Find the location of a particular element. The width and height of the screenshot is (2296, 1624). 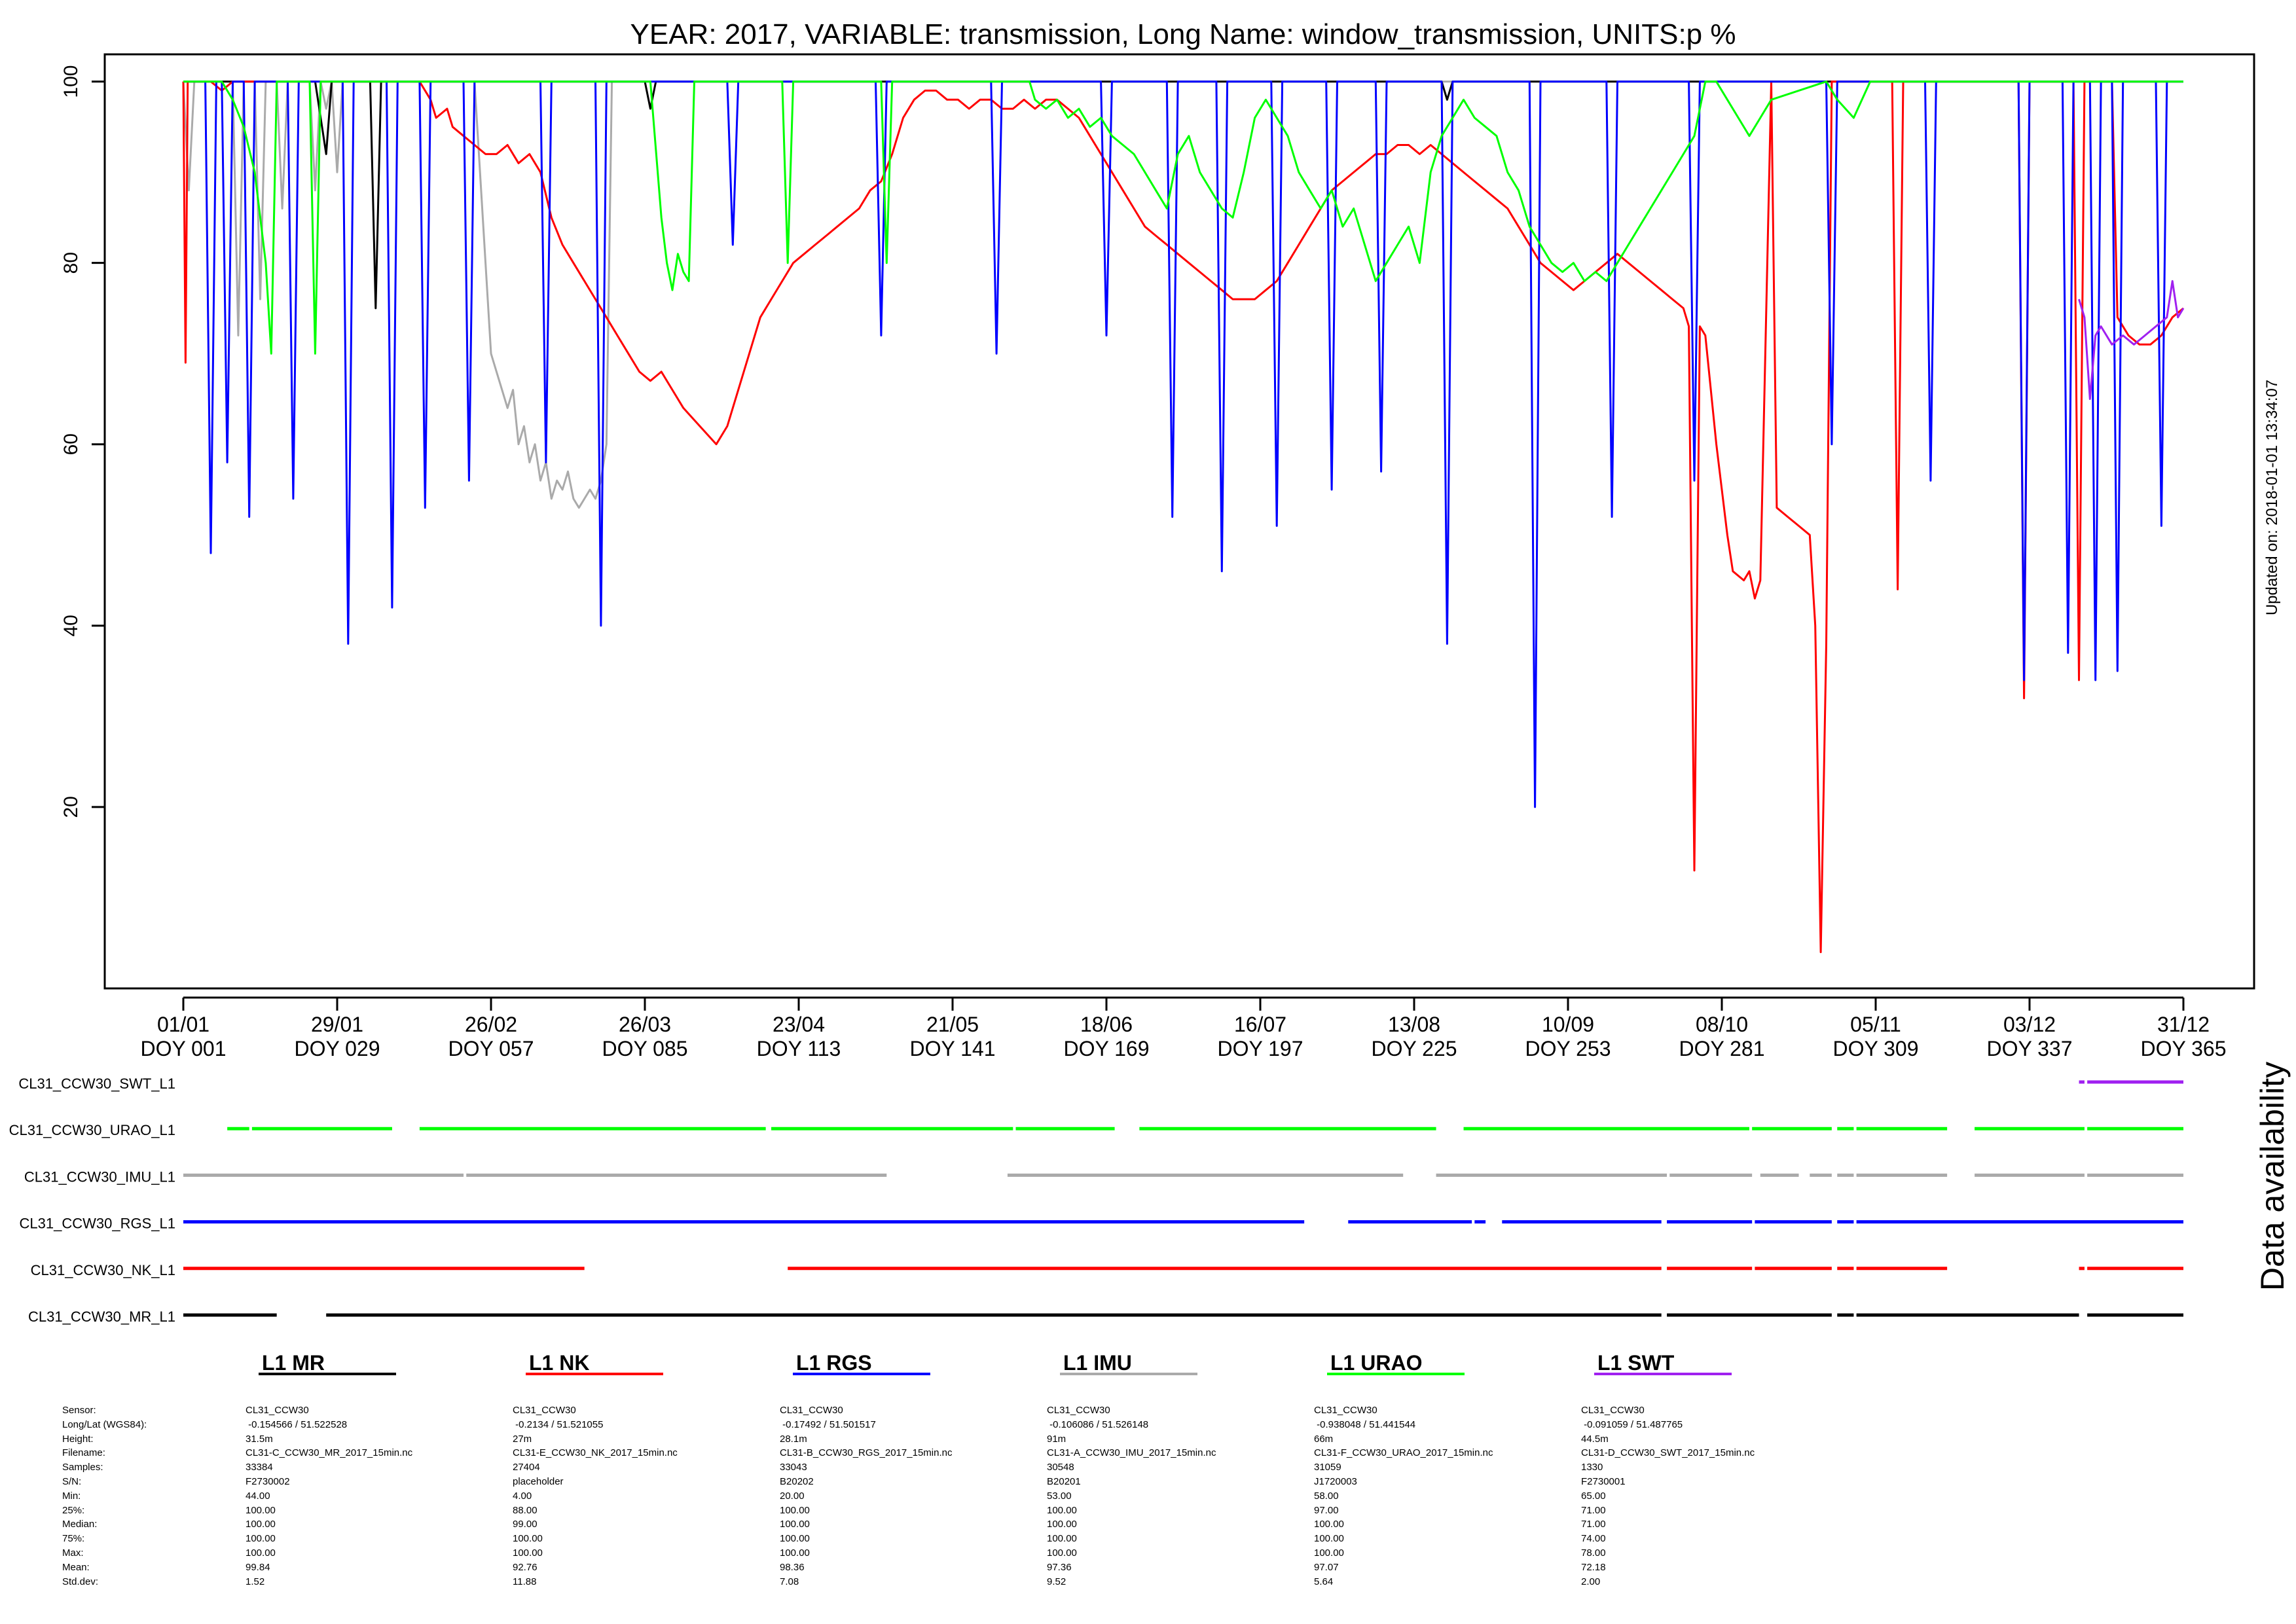

stat-value-mean: 72.18 is located at coordinates (1593, 1567).